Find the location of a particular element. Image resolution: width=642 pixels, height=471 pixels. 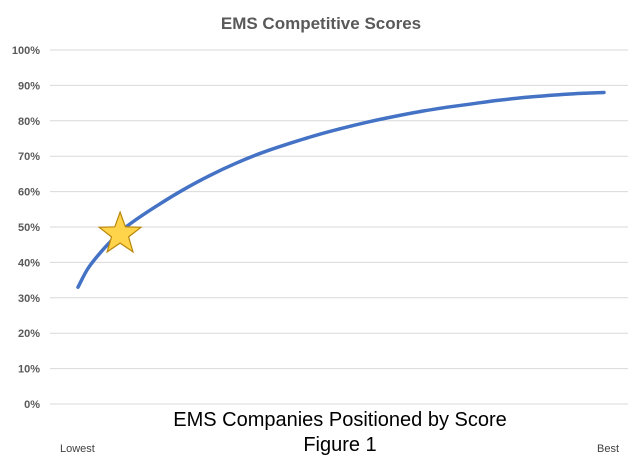

y-tick-label: 40% is located at coordinates (29, 263).